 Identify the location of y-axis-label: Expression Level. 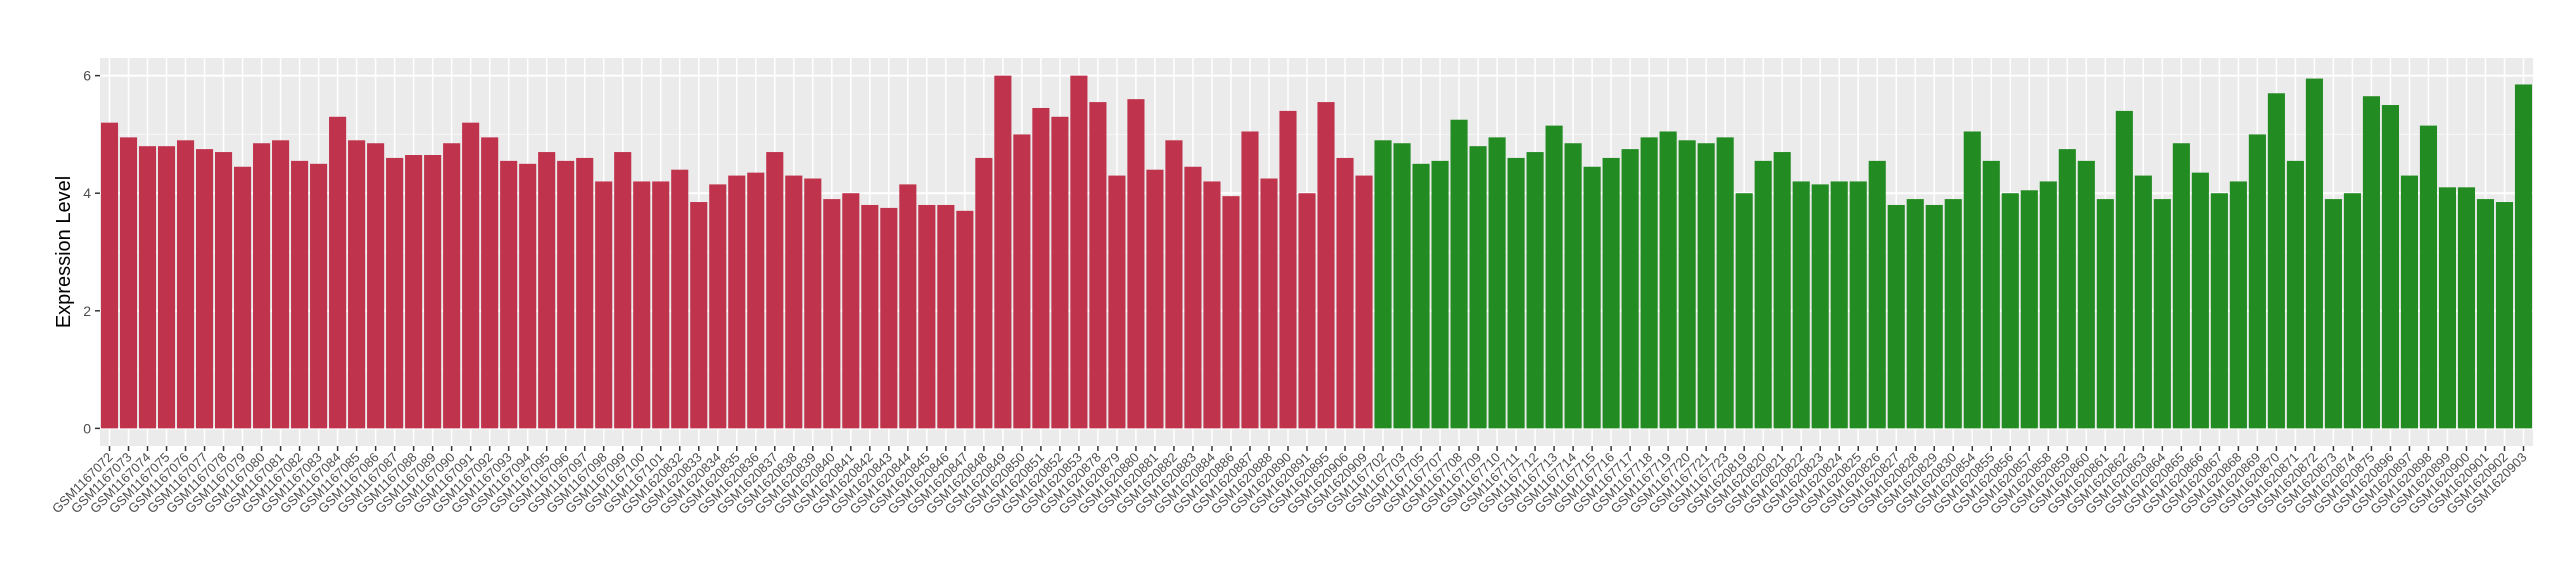
(64, 252).